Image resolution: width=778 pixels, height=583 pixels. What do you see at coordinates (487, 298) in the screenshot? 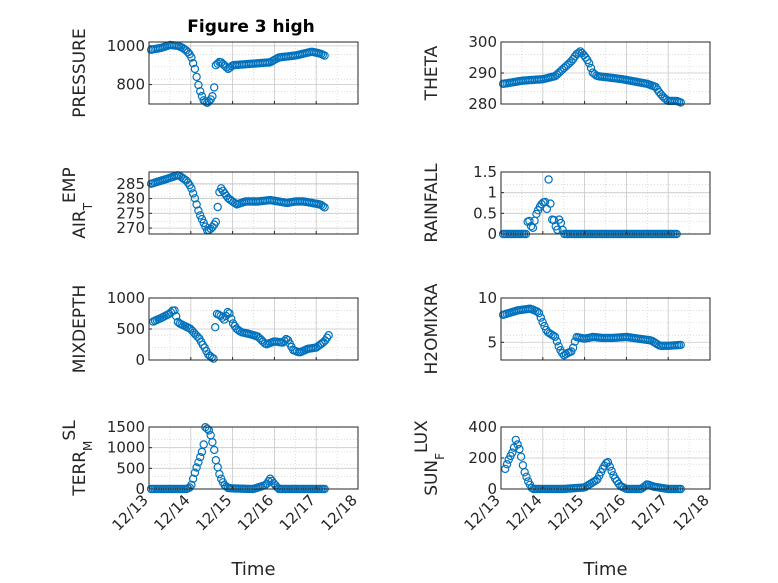
I see `y-tick-label: 10` at bounding box center [487, 298].